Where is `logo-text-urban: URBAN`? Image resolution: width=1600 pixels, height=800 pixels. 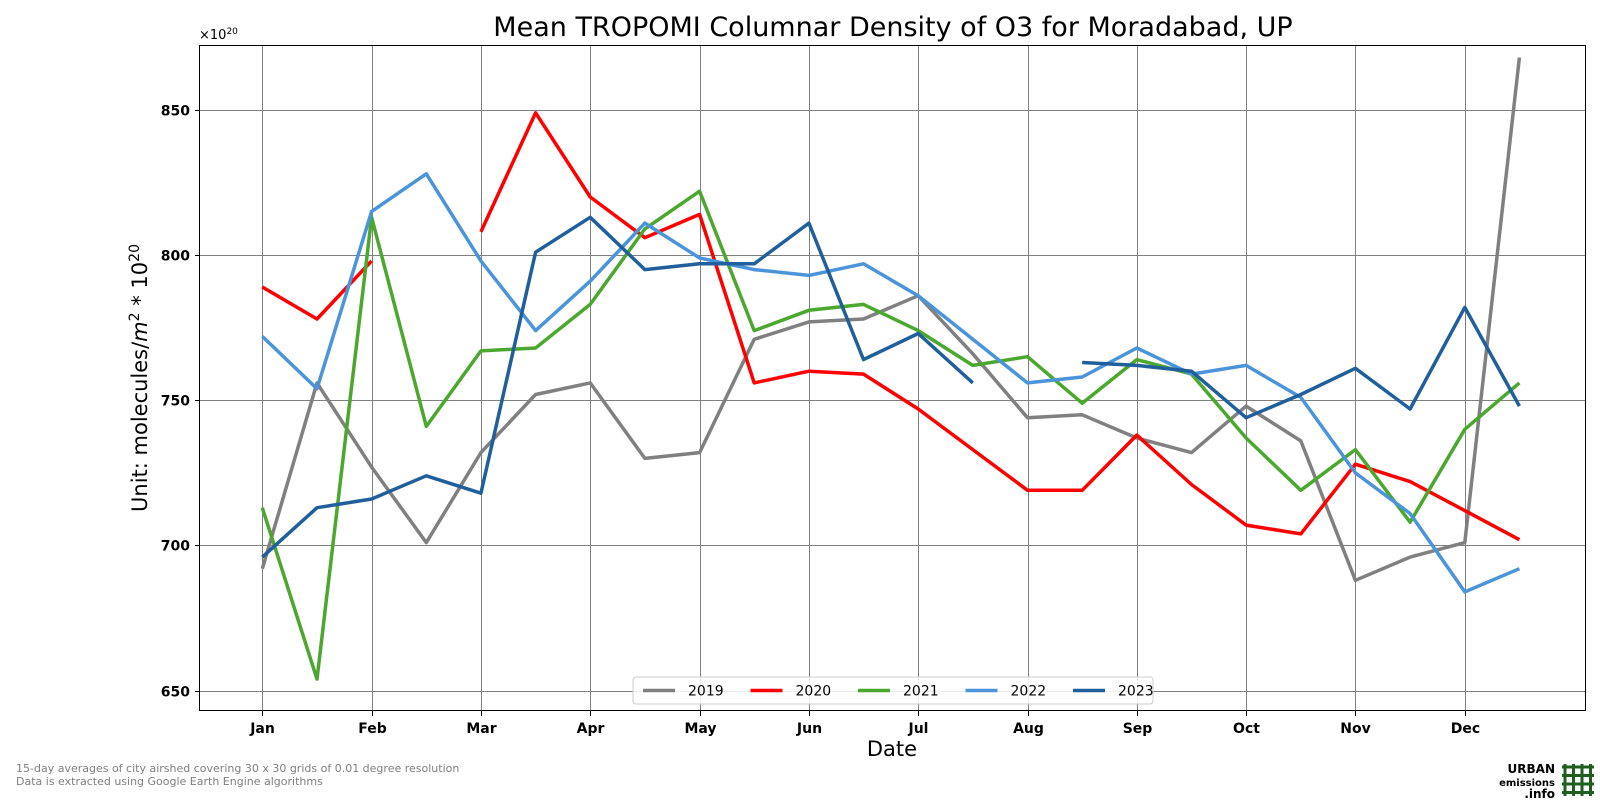 logo-text-urban: URBAN is located at coordinates (1531, 769).